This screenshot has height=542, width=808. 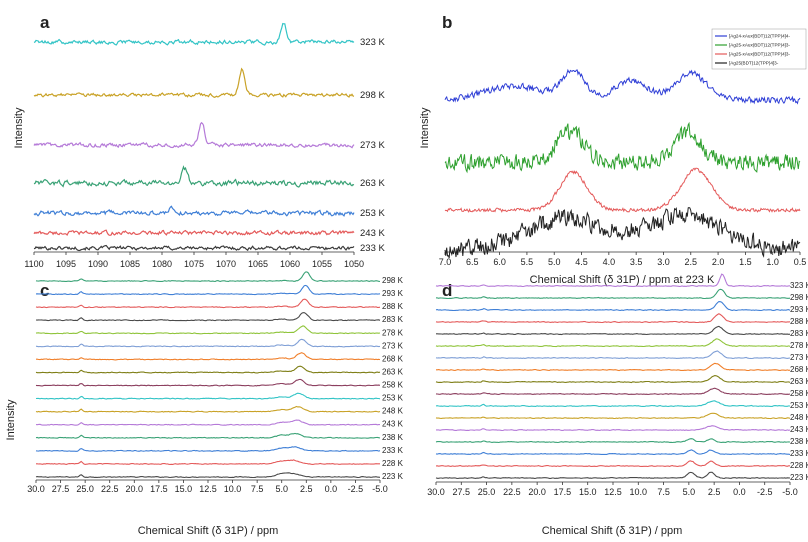 I want to click on x-tick-label: 1095, so click(x=66, y=264).